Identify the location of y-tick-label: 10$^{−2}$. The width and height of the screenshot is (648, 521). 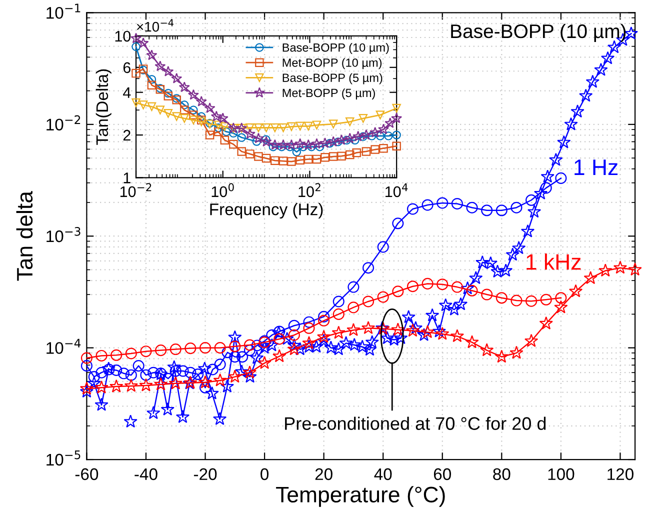
(63, 122).